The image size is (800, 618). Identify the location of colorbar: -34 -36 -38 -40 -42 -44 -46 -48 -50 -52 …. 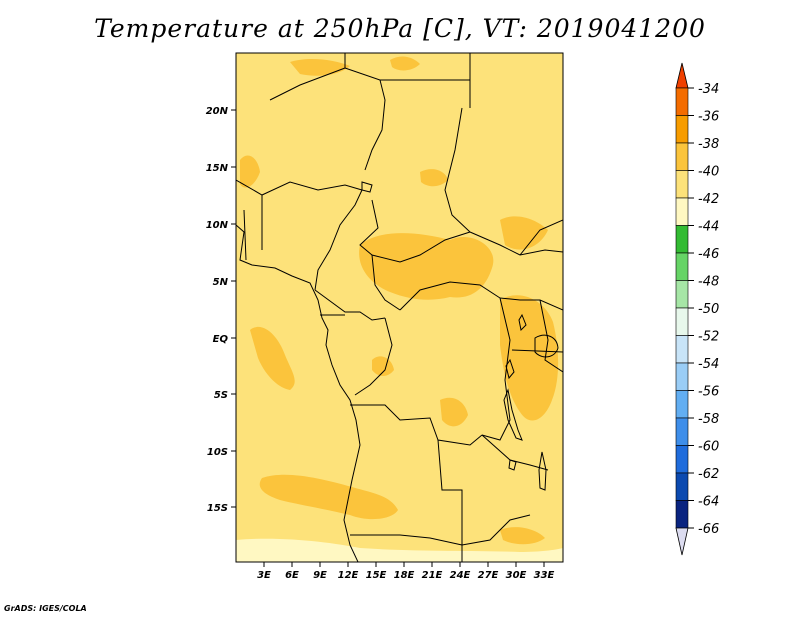
(697, 309).